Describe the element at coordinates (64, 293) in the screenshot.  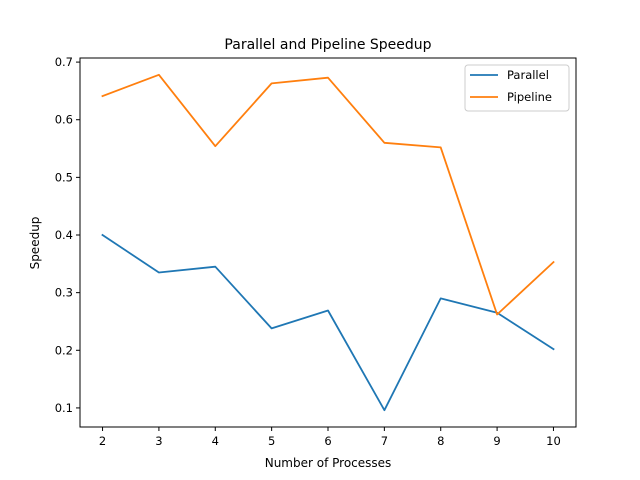
I see `y-tick-label: 0.3` at that location.